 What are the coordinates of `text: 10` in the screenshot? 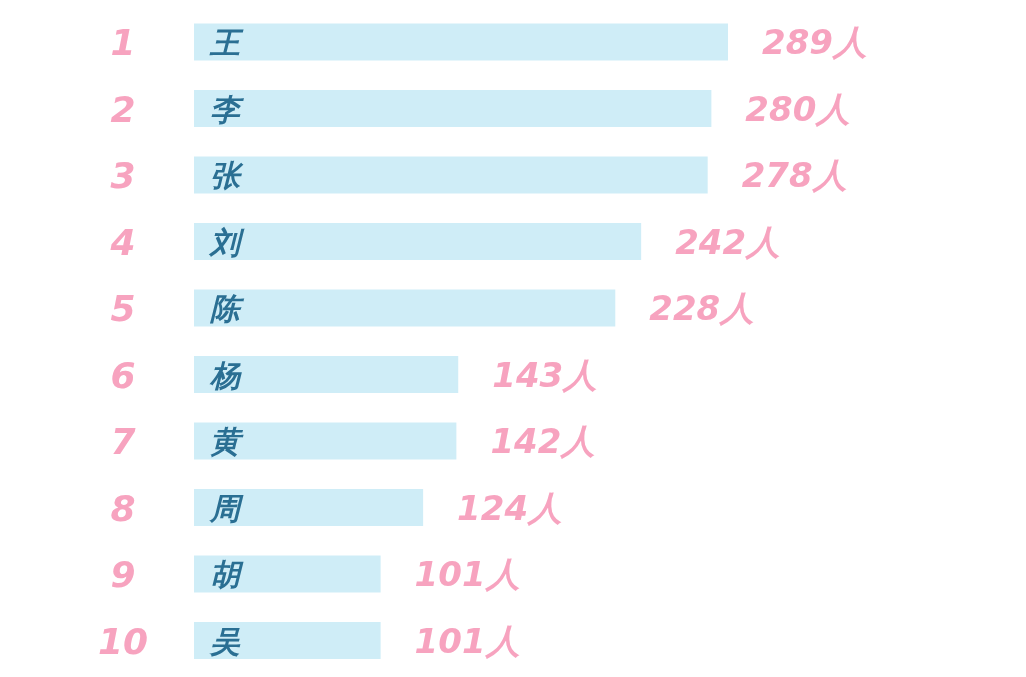 It's located at (123, 641).